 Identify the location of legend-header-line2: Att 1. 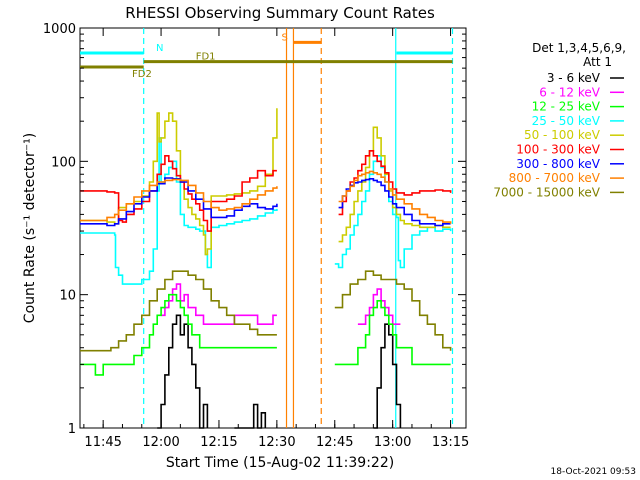
(597, 62).